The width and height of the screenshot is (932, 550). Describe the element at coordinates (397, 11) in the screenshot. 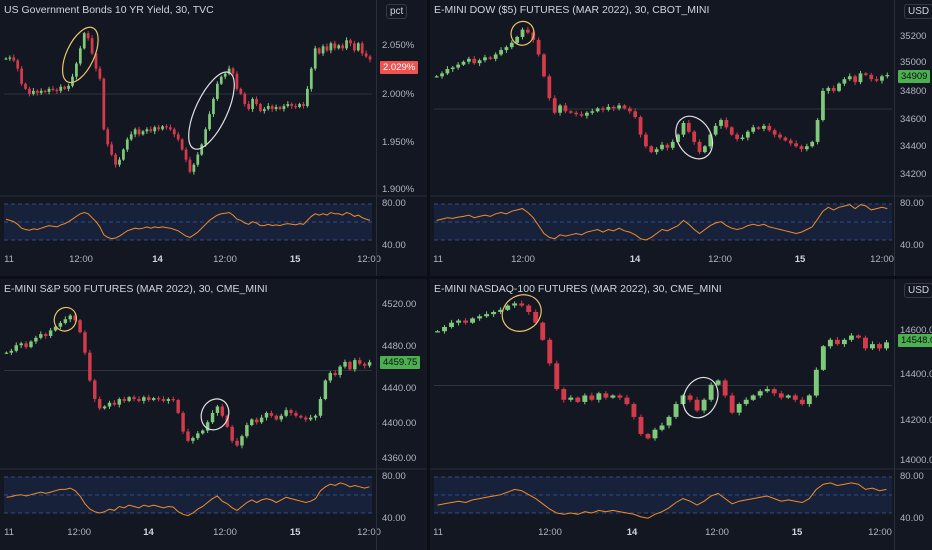

I see `currency-button: pct` at that location.